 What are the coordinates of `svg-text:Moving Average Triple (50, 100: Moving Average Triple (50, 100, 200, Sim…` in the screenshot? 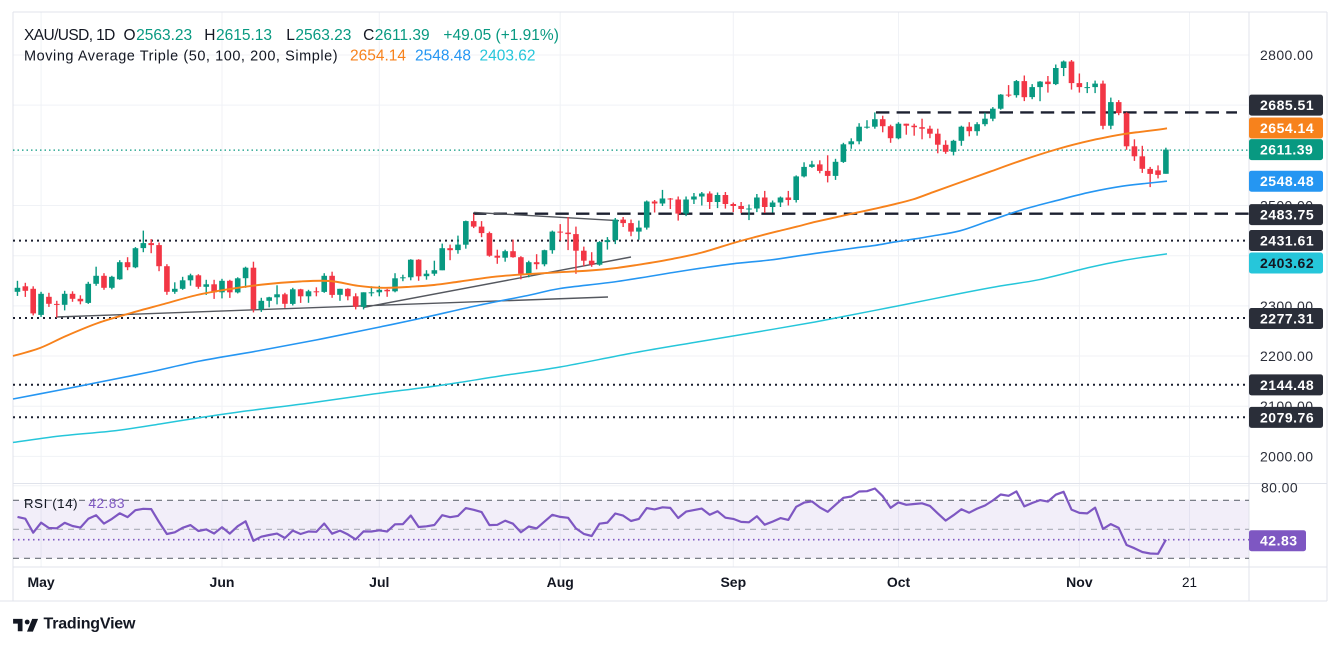 It's located at (181, 57).